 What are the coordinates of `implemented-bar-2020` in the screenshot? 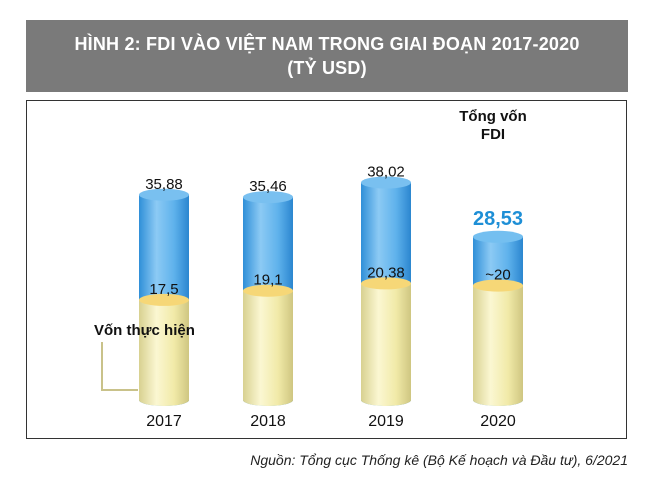 It's located at (498, 342).